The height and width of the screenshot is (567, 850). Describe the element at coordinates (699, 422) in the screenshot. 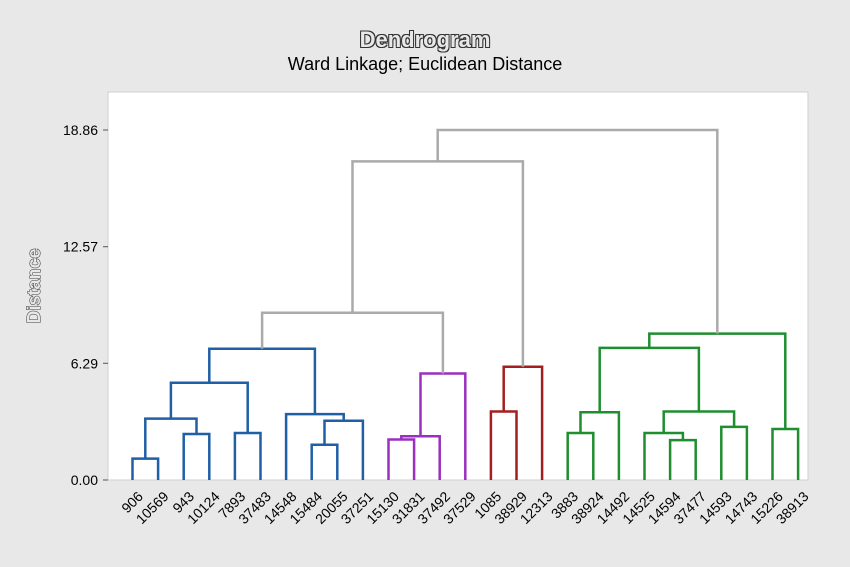

I see `dendrogram-branch-m22` at that location.